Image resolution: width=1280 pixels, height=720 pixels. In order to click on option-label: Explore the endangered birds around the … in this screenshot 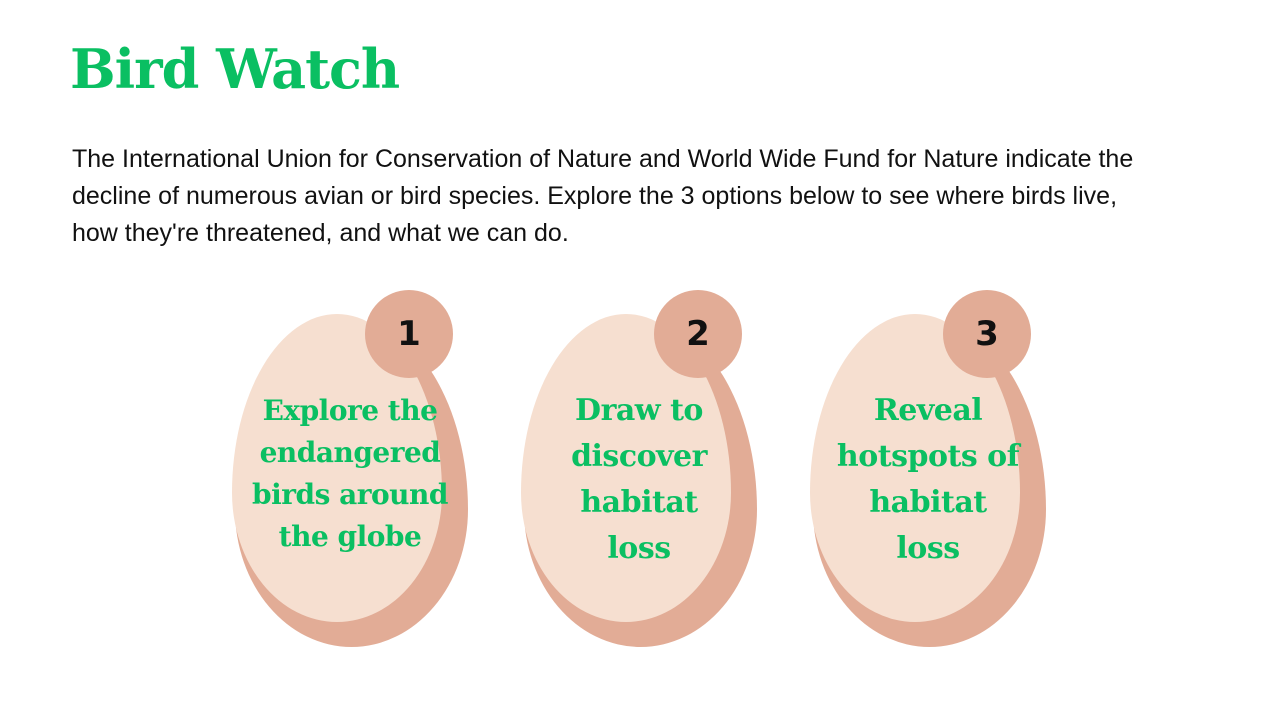, I will do `click(350, 474)`.